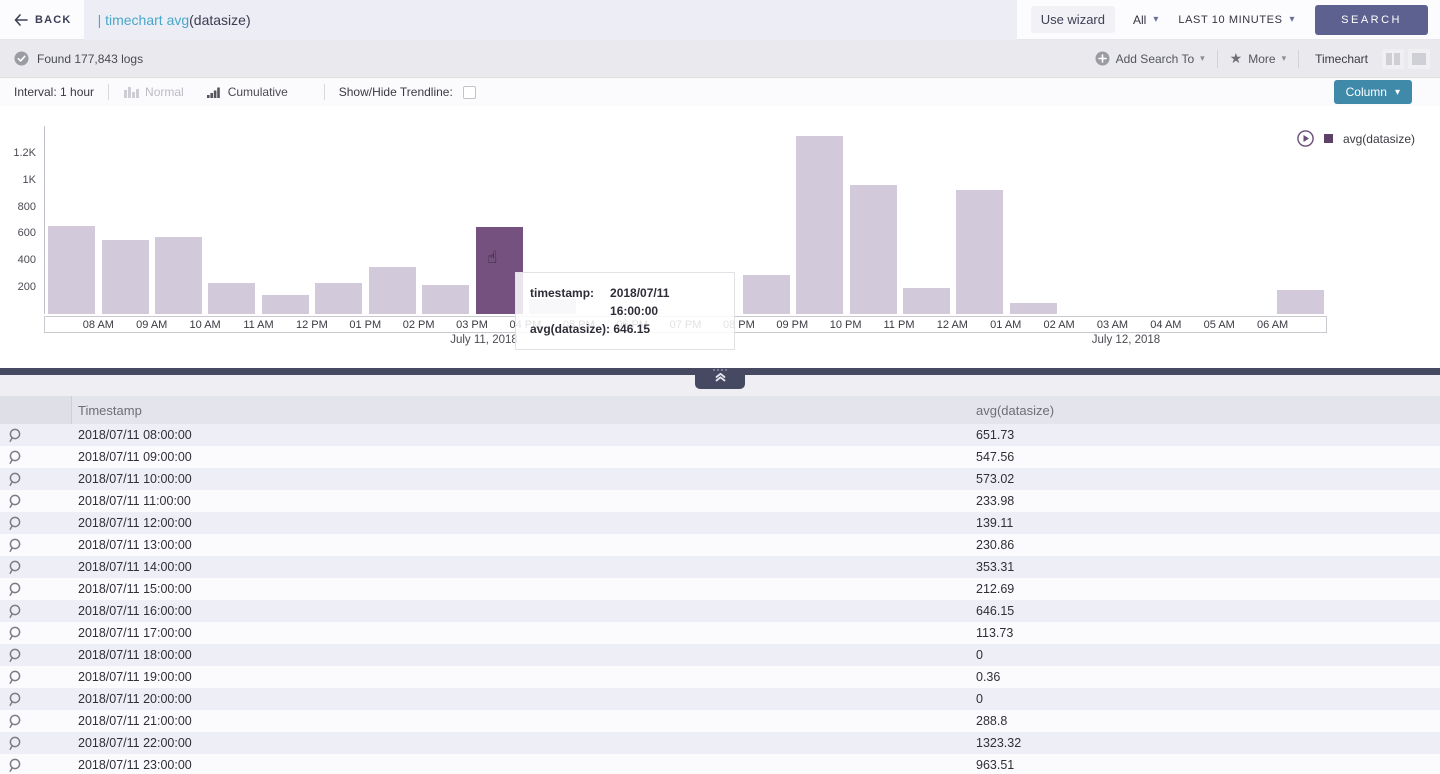 The image size is (1440, 774). I want to click on add-search-to-label: Add Search To, so click(1155, 58).